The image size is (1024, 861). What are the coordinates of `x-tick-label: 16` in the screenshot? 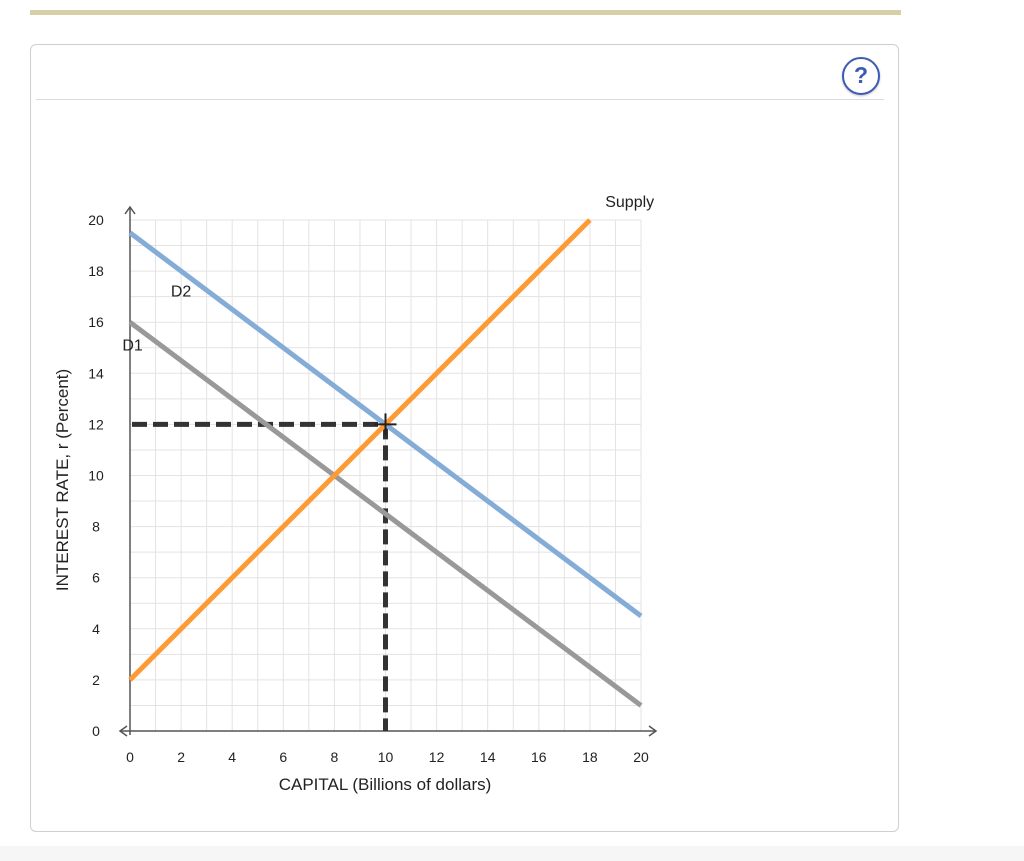 It's located at (539, 757).